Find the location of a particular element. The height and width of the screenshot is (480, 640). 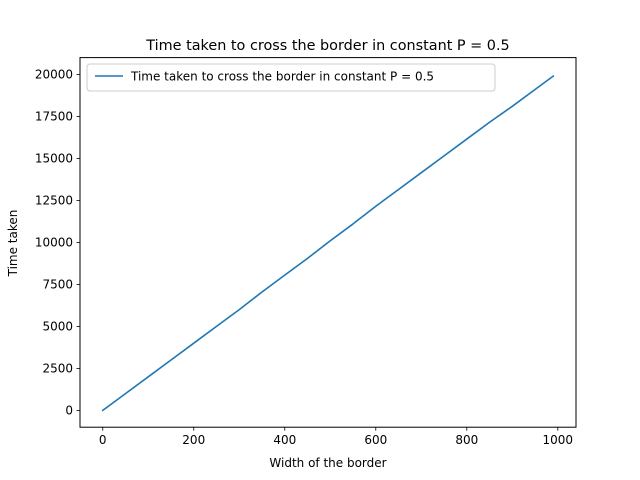

y-tick-label: 12500 is located at coordinates (54, 201).